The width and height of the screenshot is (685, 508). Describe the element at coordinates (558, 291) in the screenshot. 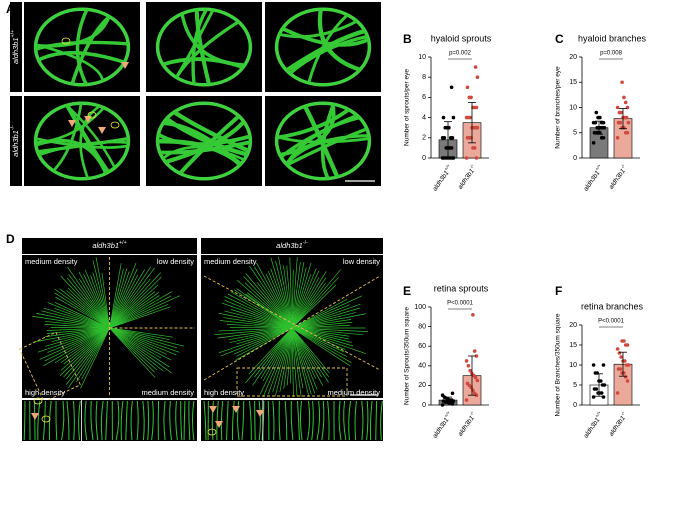

I see `panel-letter: F` at that location.